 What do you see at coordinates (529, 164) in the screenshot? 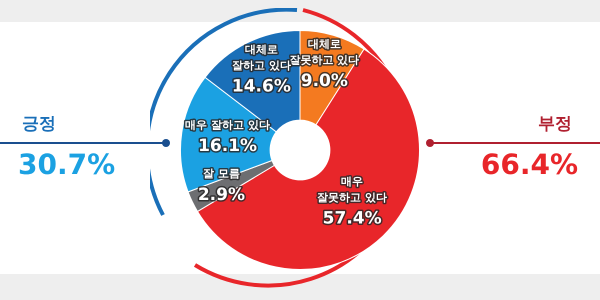
I see `text: 66.4%` at bounding box center [529, 164].